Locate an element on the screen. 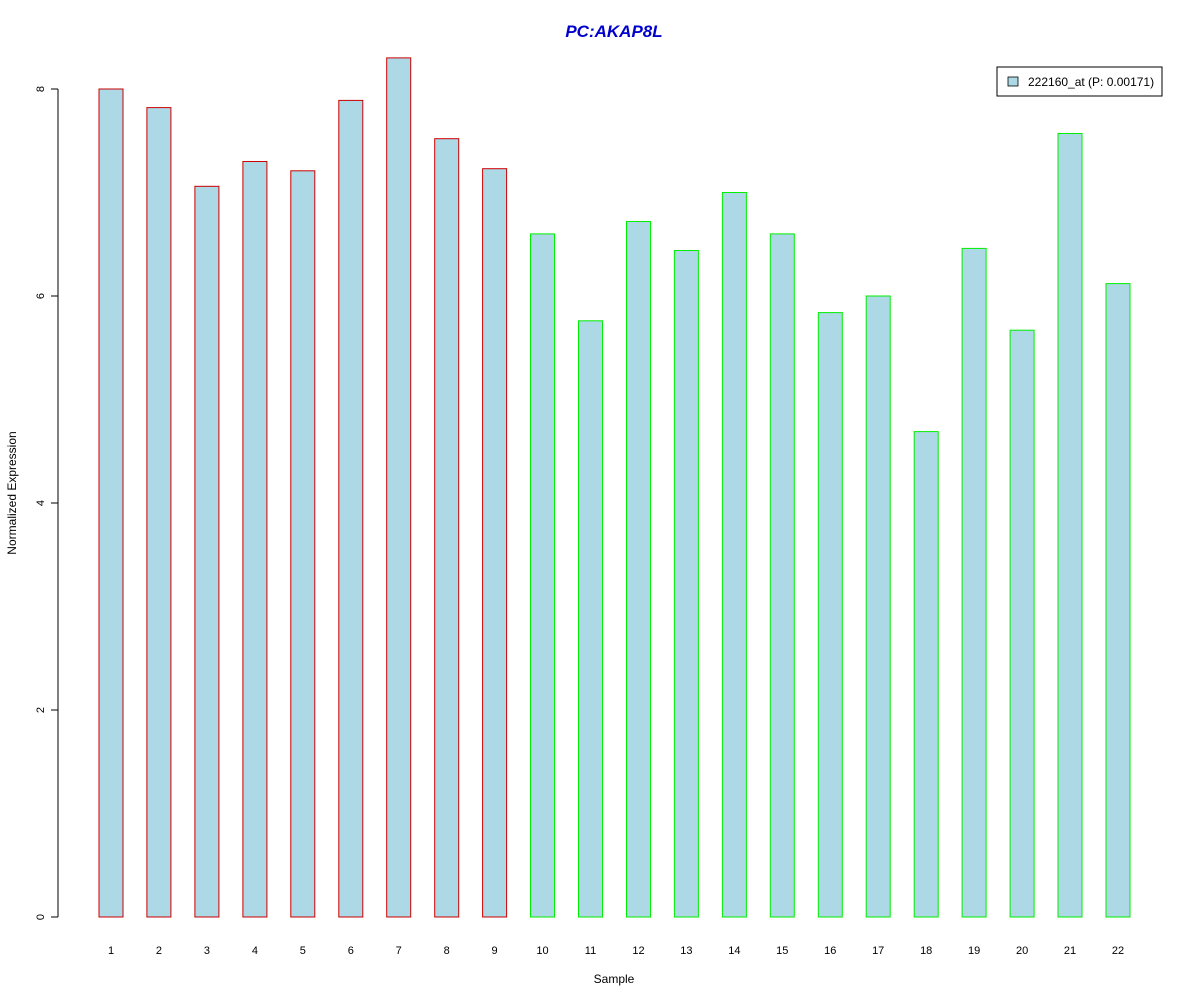  x-tick-label: 19 is located at coordinates (974, 951).